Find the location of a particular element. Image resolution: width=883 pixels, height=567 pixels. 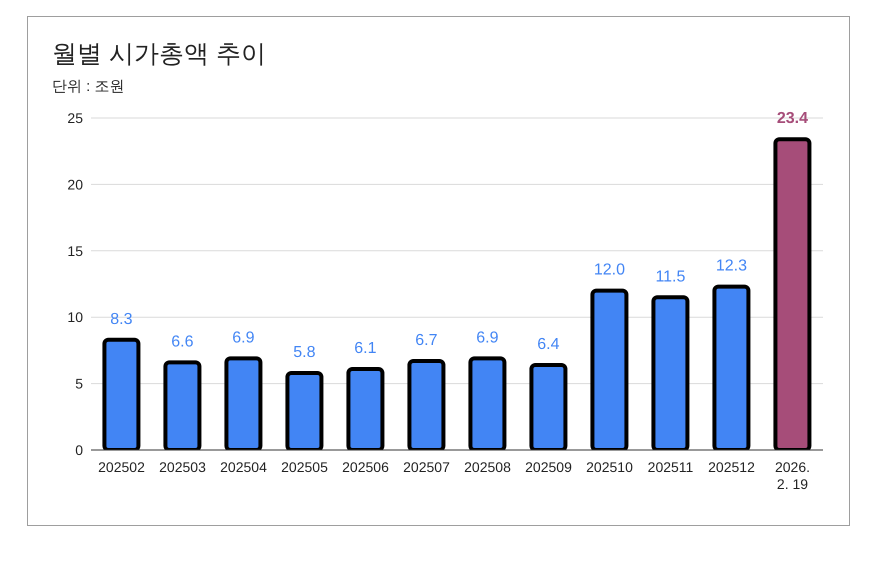

data-label: 11.5 is located at coordinates (670, 277).